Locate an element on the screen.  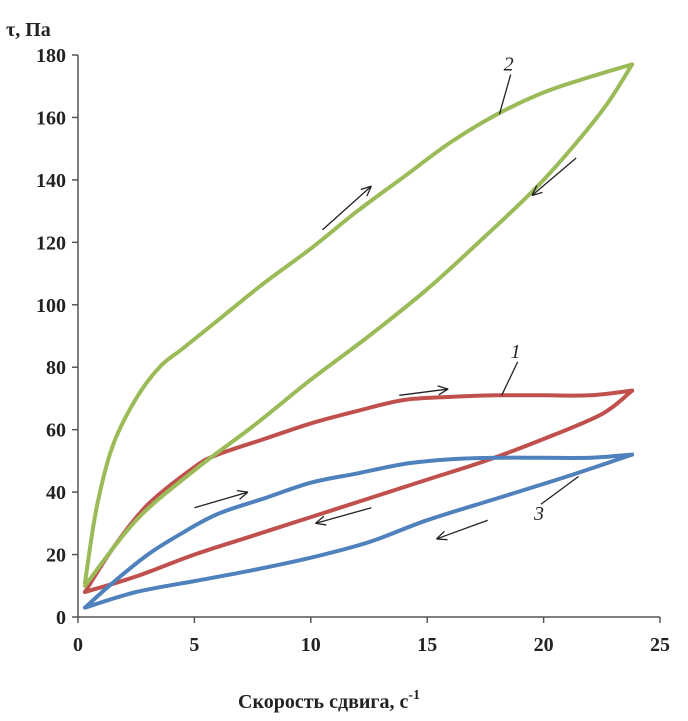
direction-arrow-3-down is located at coordinates (462, 530).